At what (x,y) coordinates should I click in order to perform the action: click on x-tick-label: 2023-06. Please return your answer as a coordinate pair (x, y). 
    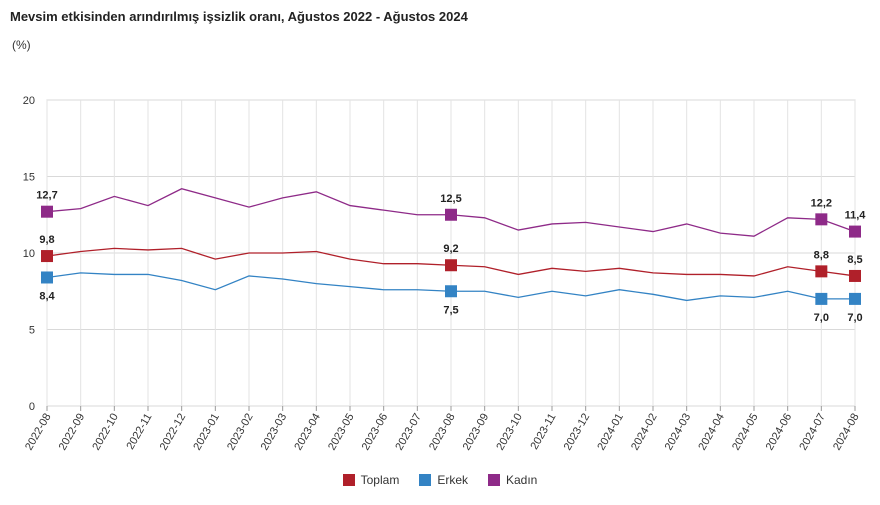
    Looking at the image, I should click on (375, 432).